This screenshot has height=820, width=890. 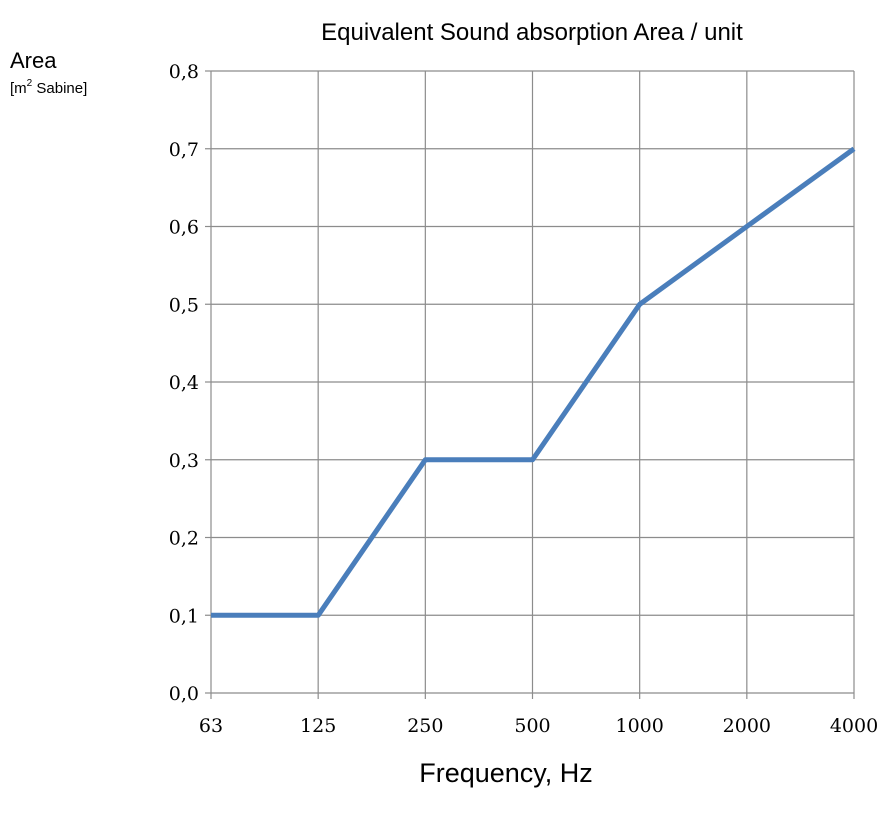 I want to click on x-tick-label: 4000, so click(x=854, y=726).